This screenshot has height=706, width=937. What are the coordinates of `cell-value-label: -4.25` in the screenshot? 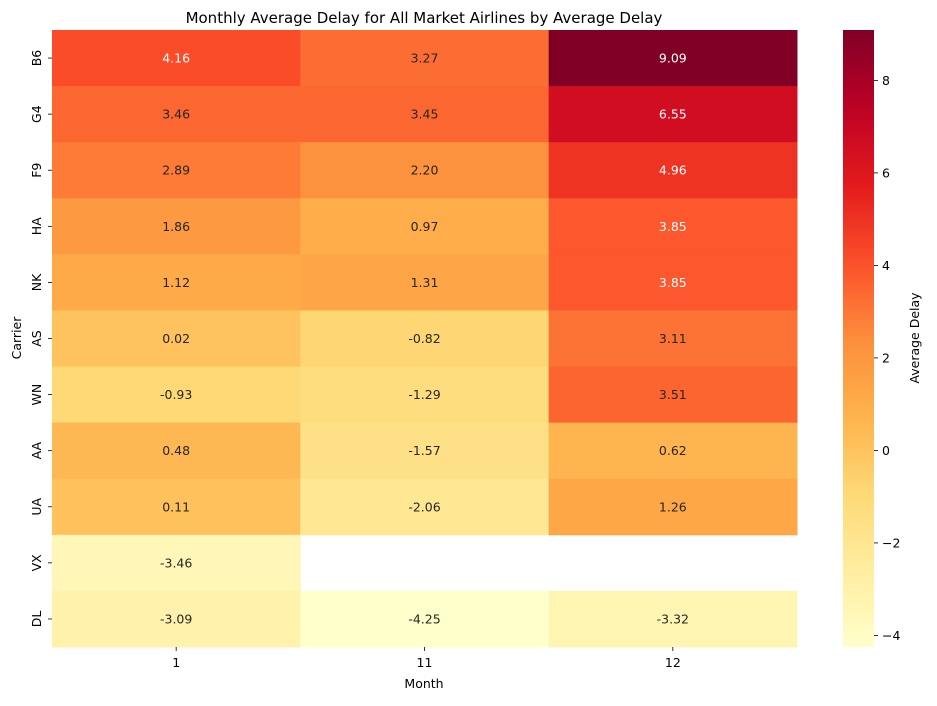 It's located at (424, 618).